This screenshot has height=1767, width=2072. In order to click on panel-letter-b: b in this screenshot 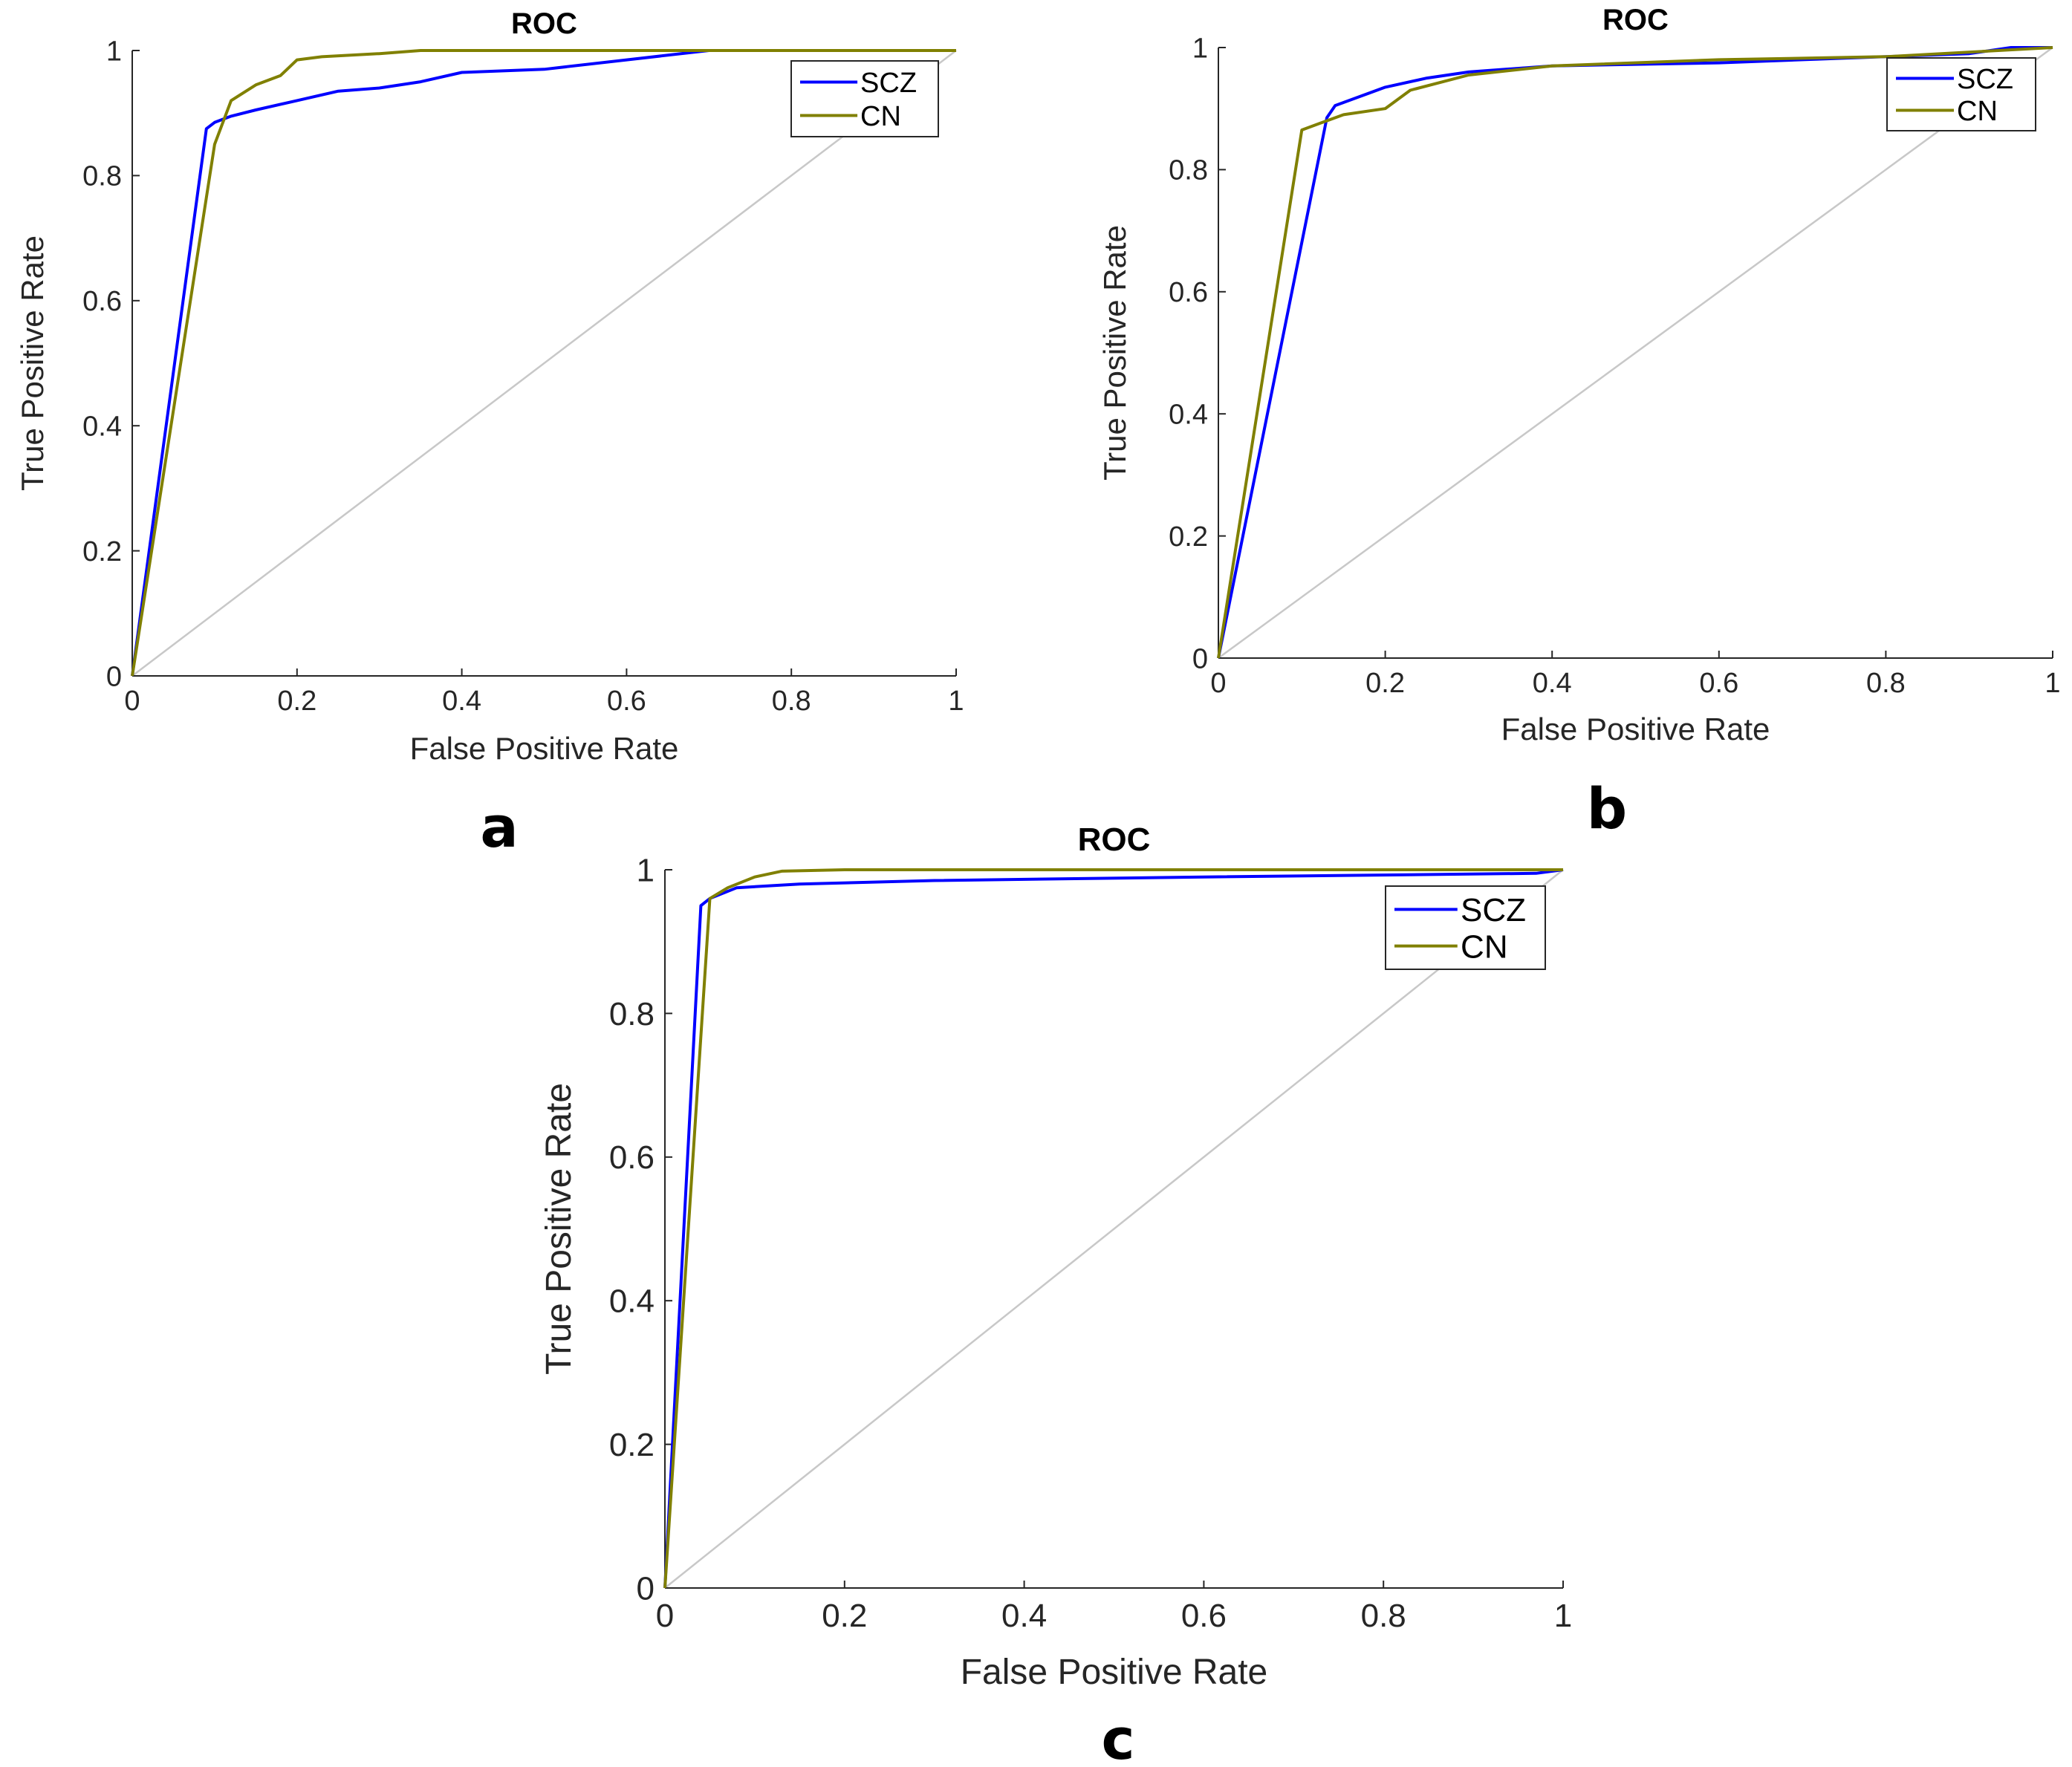, I will do `click(1607, 808)`.